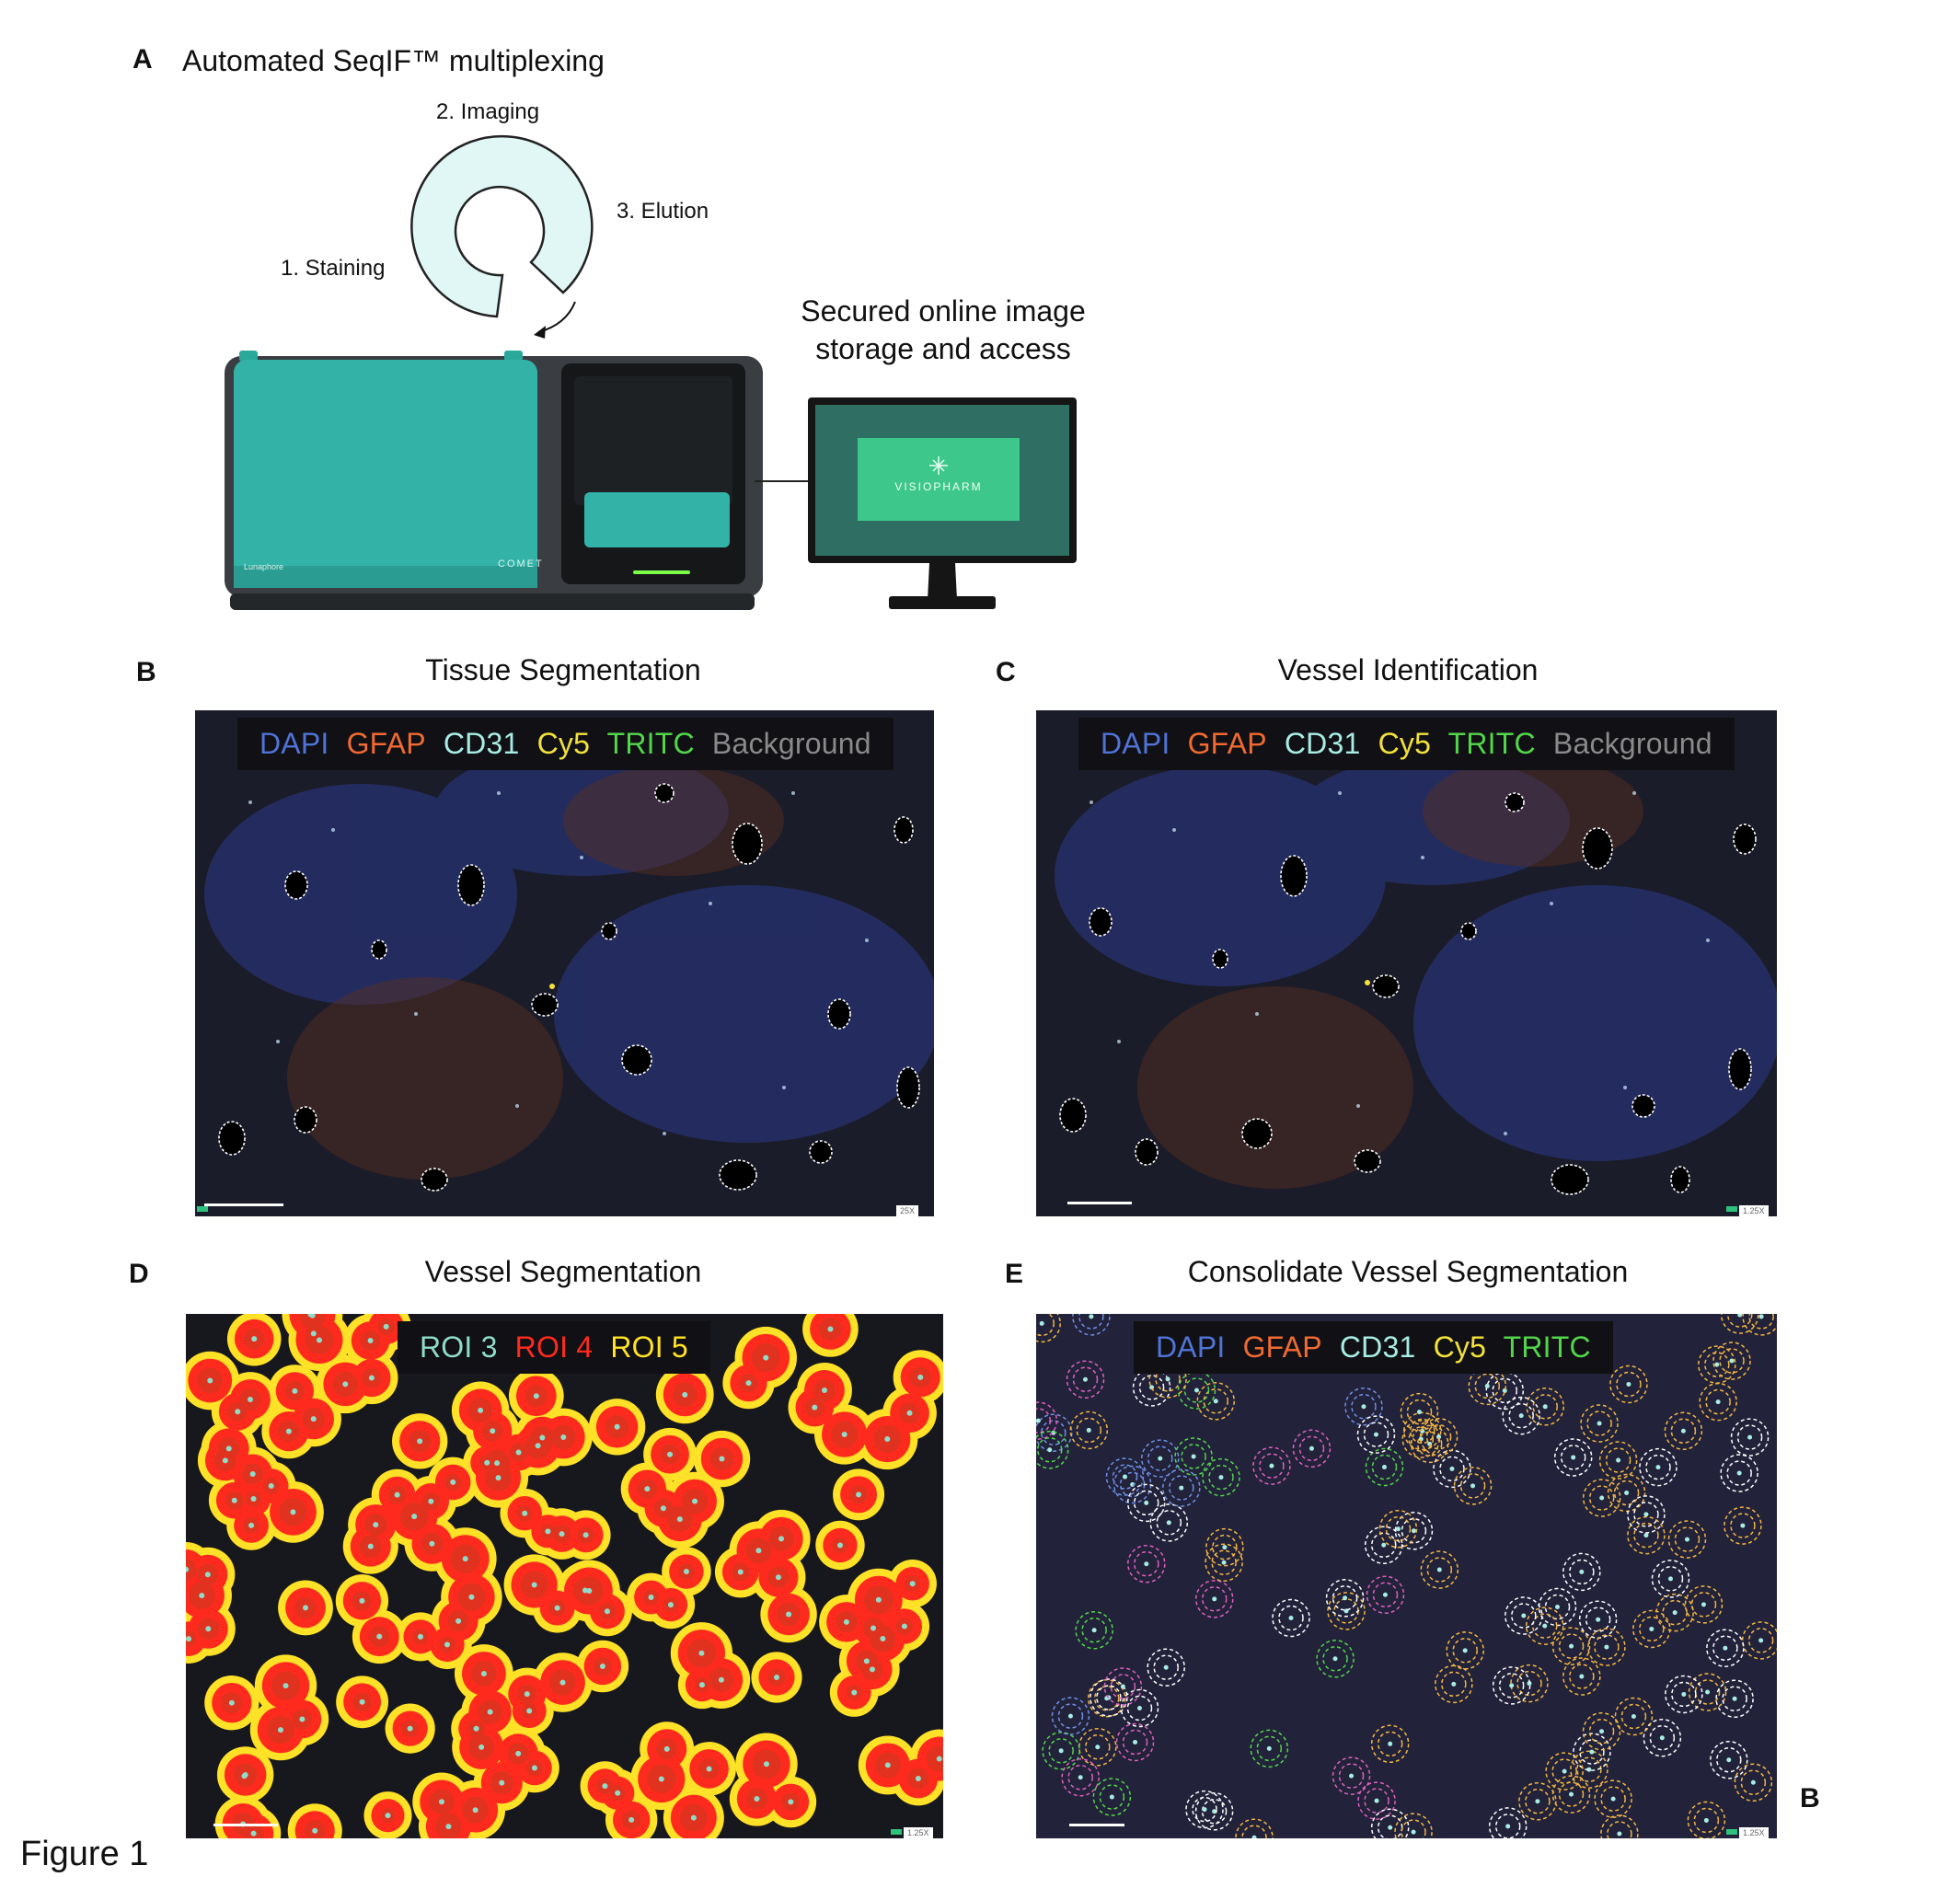 This screenshot has height=1877, width=1960. I want to click on cycle-ring, so click(502, 226).